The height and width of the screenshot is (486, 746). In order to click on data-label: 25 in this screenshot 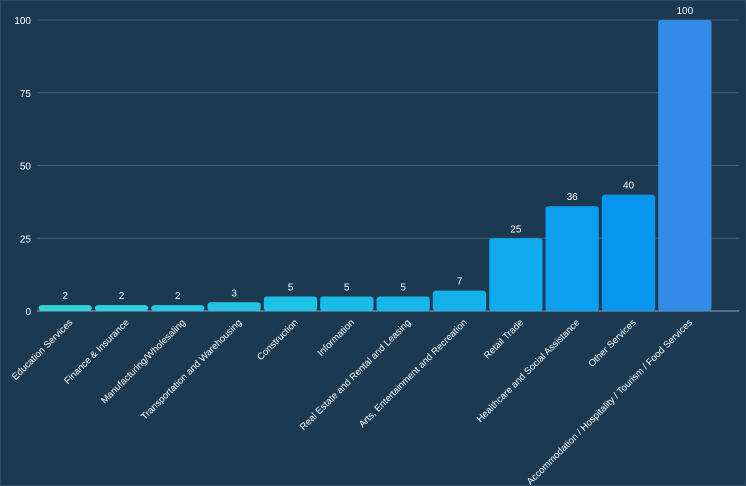, I will do `click(516, 229)`.